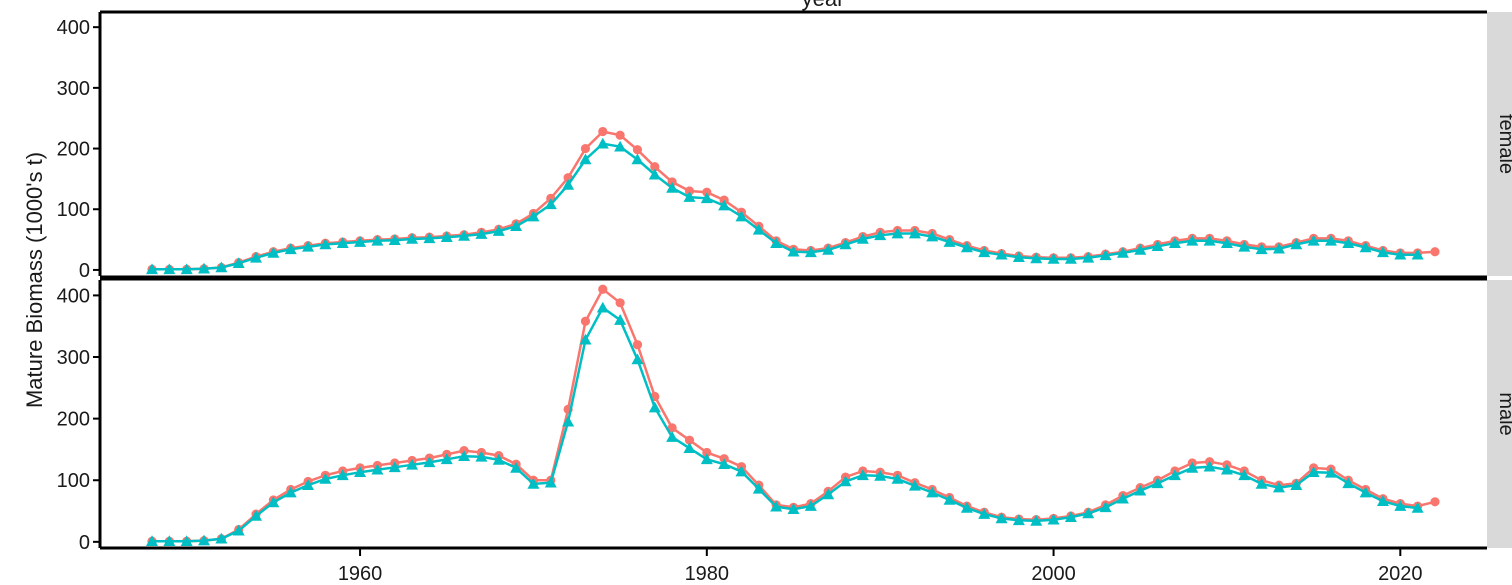  What do you see at coordinates (84, 543) in the screenshot?
I see `y-tick-label: 0` at bounding box center [84, 543].